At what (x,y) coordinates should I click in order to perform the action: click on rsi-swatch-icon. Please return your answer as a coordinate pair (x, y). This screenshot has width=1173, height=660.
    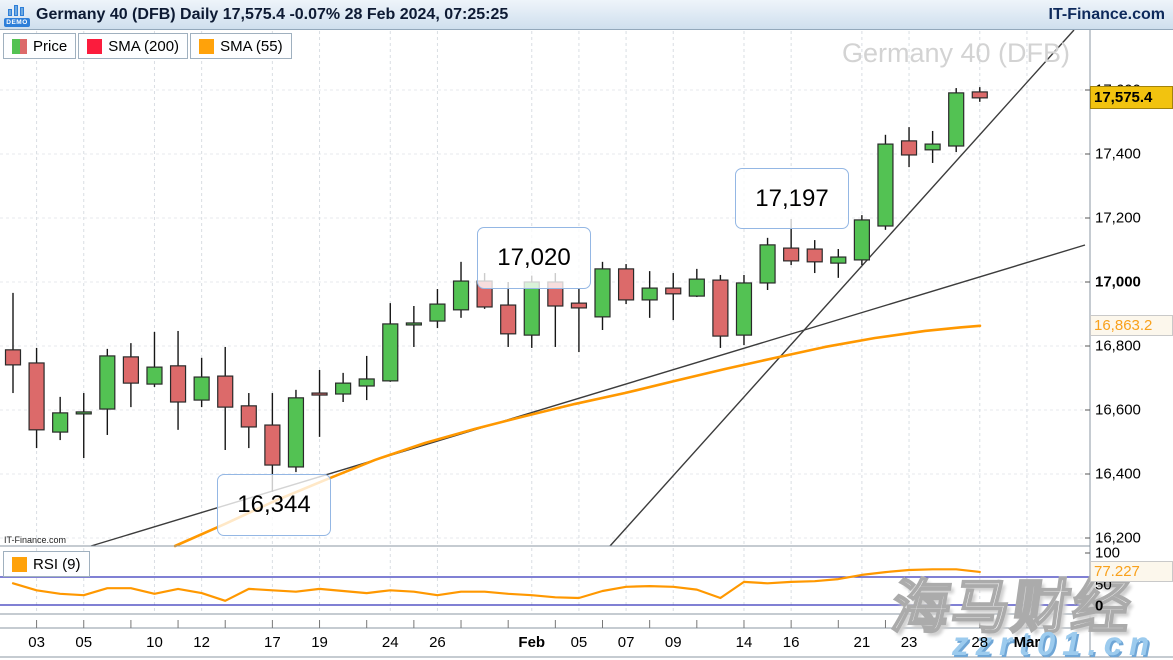
    Looking at the image, I should click on (19, 564).